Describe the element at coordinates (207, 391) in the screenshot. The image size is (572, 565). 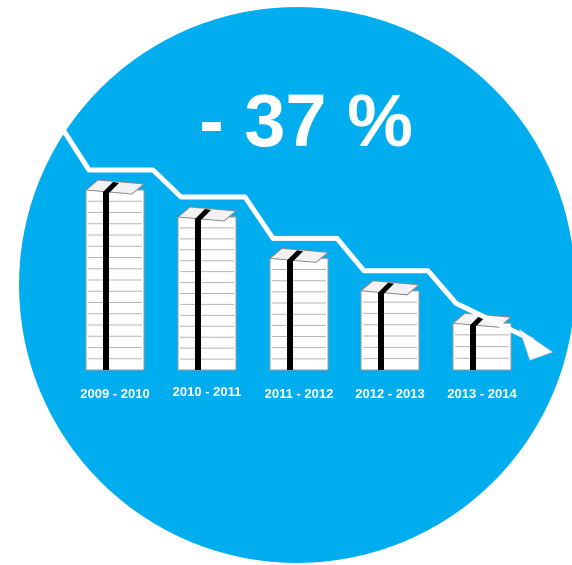
I see `category-label: 2010 - 2011` at that location.